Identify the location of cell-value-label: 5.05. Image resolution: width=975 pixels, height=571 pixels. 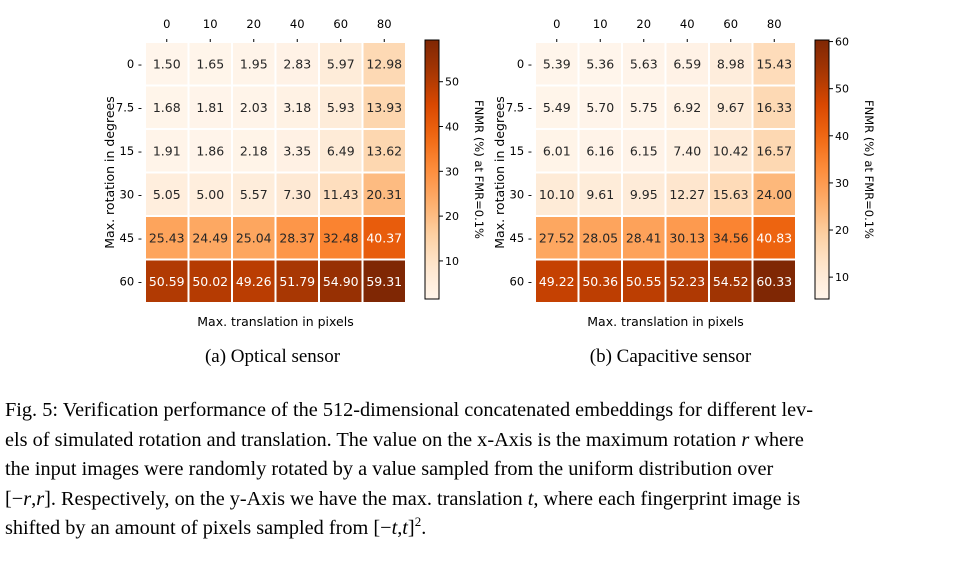
(167, 194).